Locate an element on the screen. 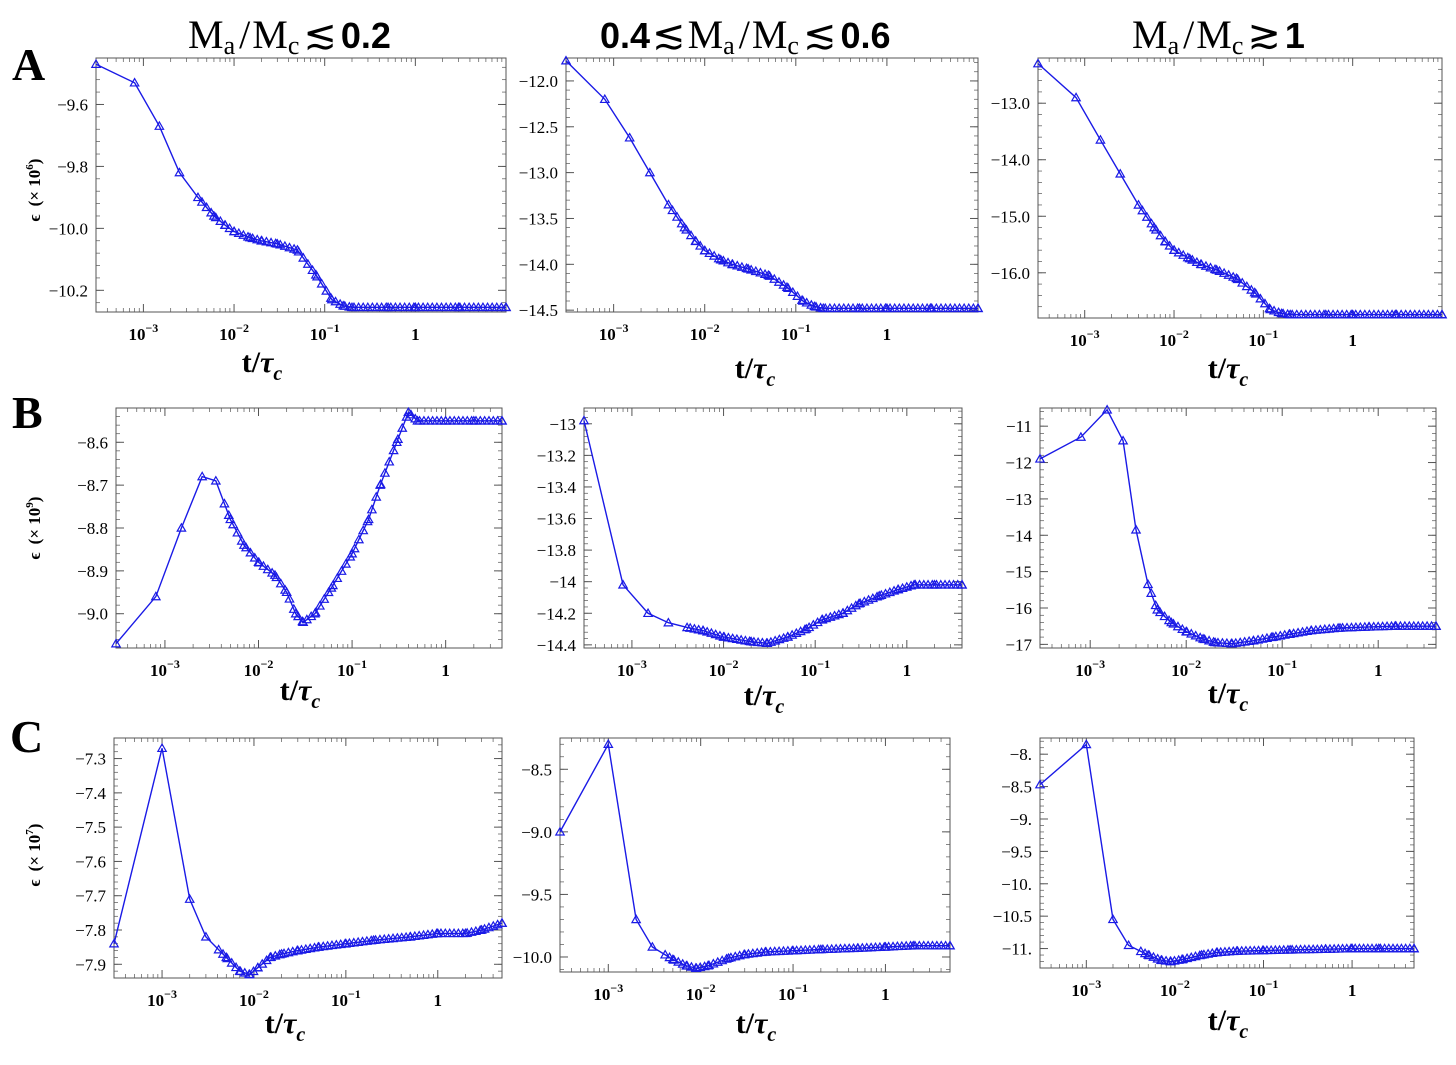  y-tick-label: −14.4 is located at coordinates (557, 645).